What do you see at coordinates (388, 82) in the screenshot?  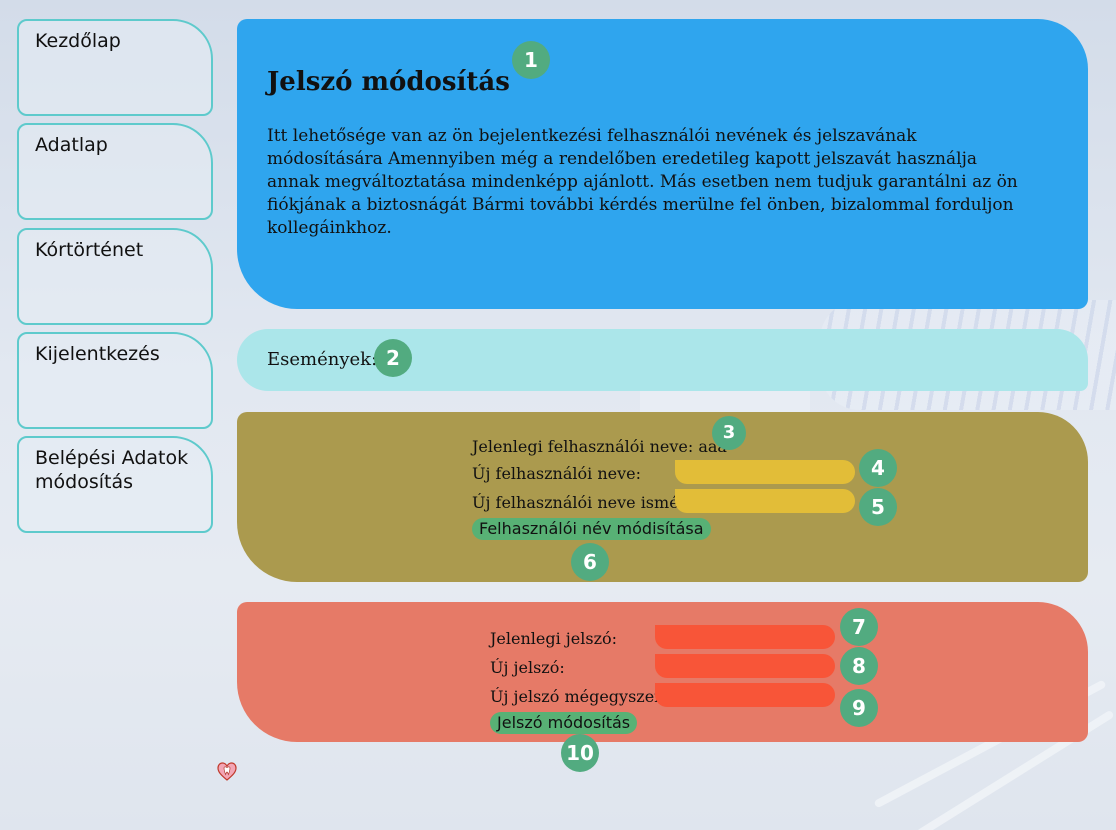 I see `page-title: Jelszó módosítás` at bounding box center [388, 82].